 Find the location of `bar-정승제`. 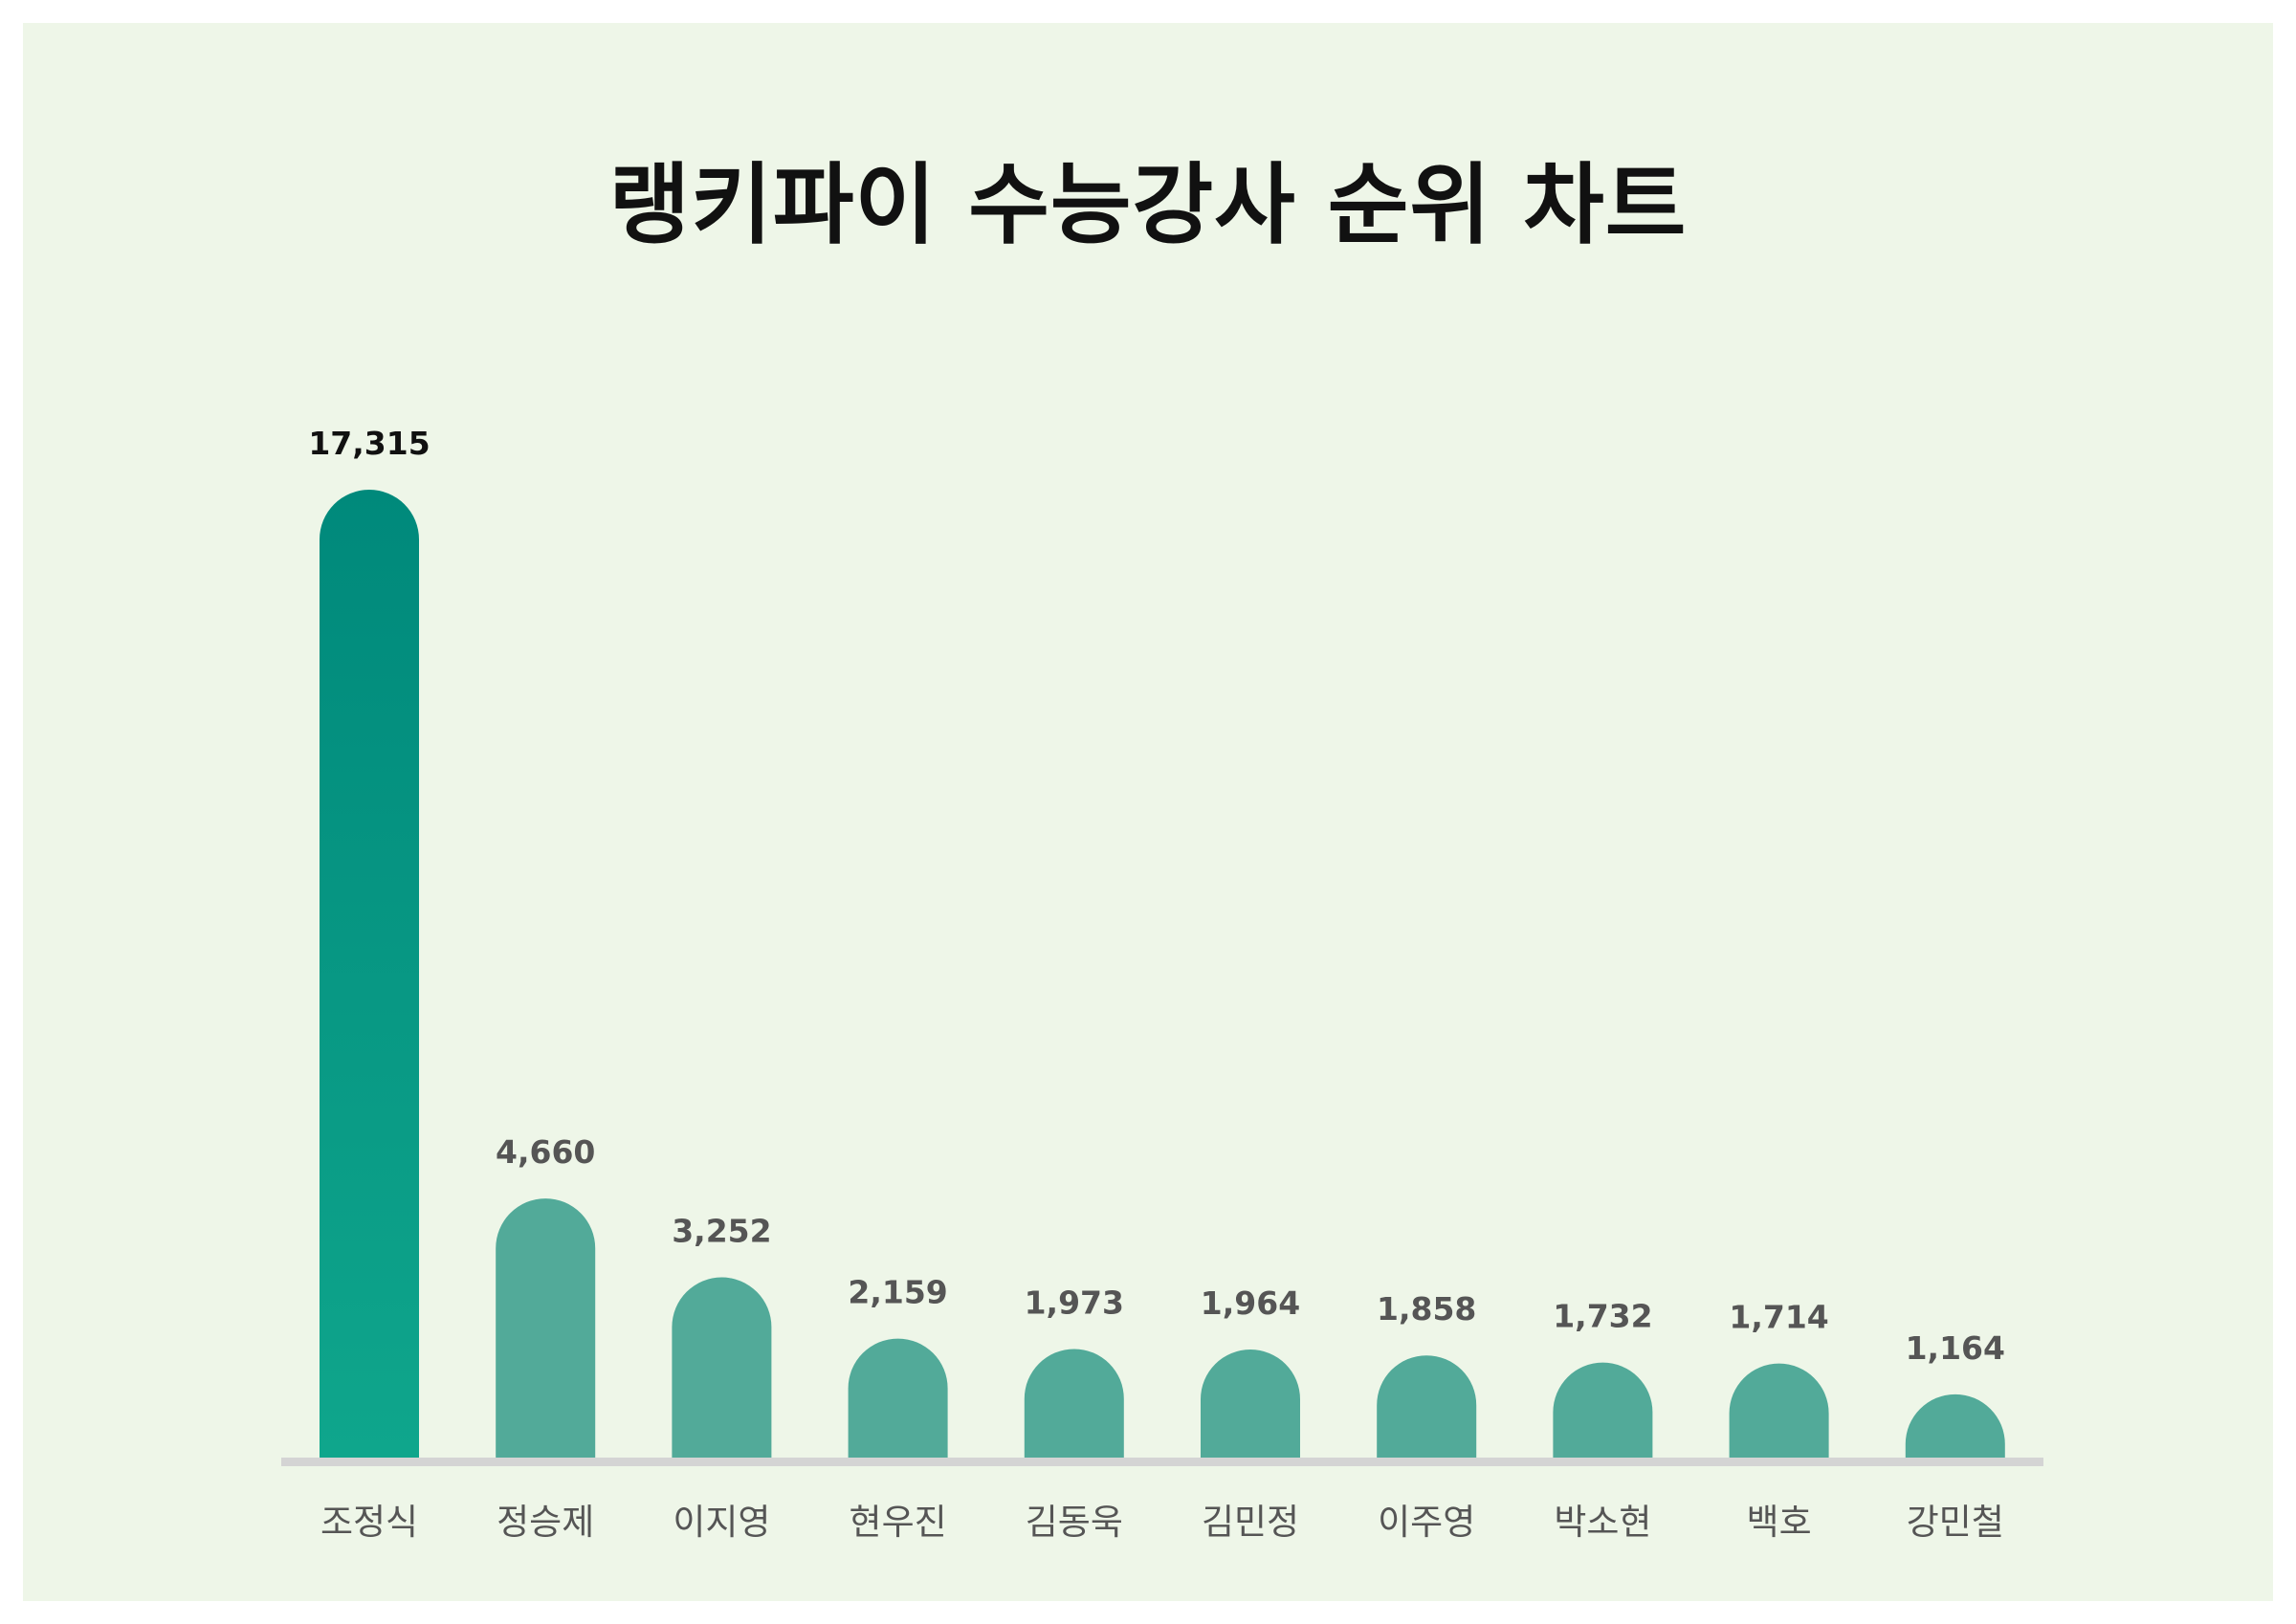

bar-정승제 is located at coordinates (546, 1329).